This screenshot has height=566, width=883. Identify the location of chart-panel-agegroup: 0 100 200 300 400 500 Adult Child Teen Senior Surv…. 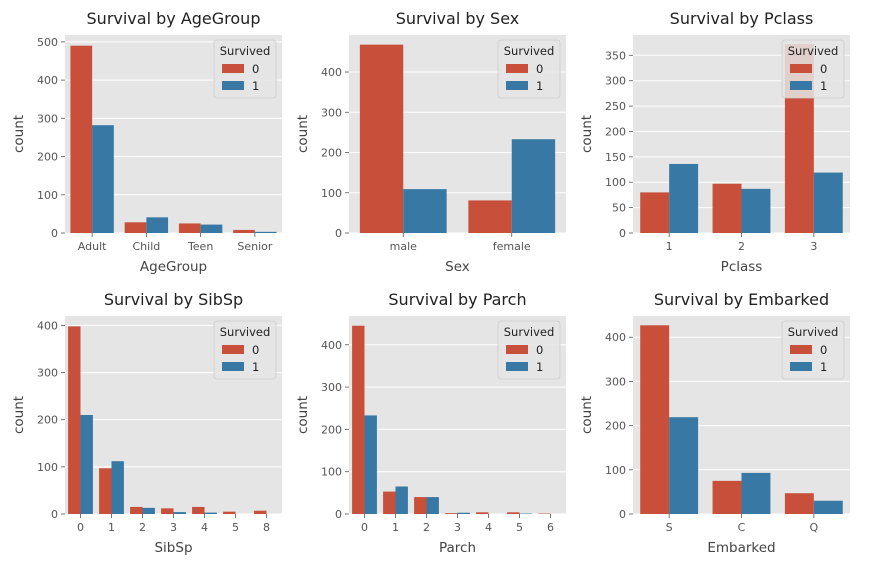
(146, 142).